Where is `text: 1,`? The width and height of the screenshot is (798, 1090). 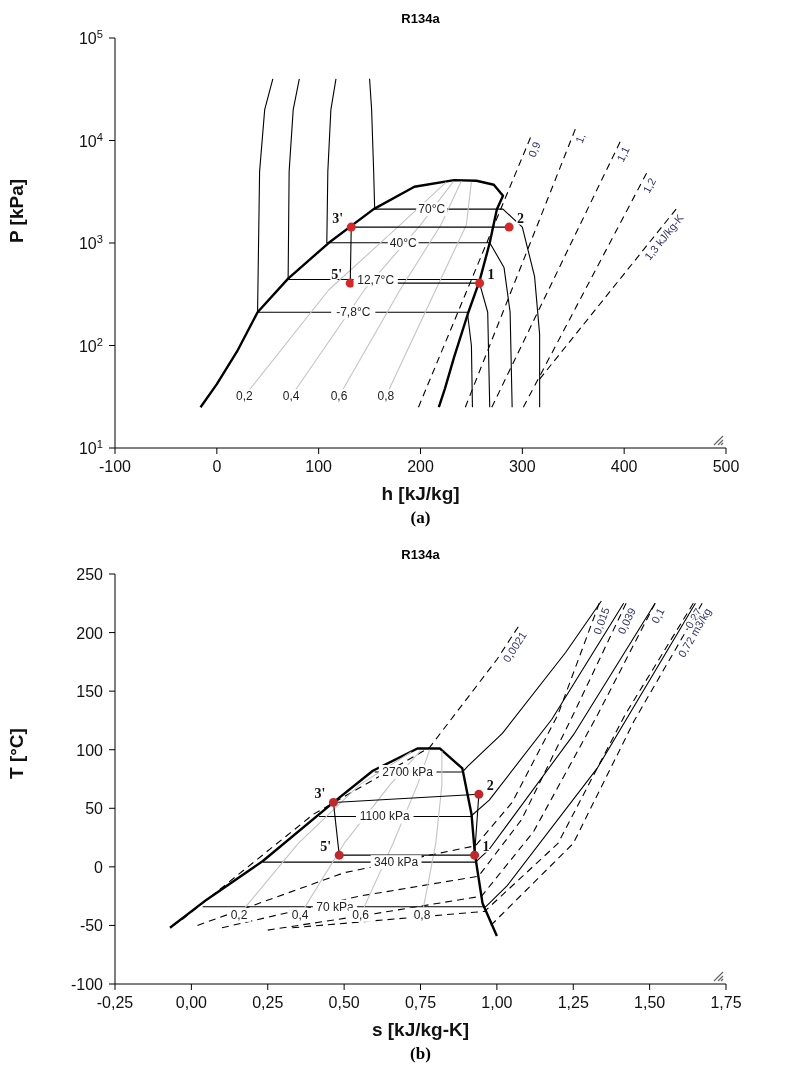
text: 1, is located at coordinates (580, 138).